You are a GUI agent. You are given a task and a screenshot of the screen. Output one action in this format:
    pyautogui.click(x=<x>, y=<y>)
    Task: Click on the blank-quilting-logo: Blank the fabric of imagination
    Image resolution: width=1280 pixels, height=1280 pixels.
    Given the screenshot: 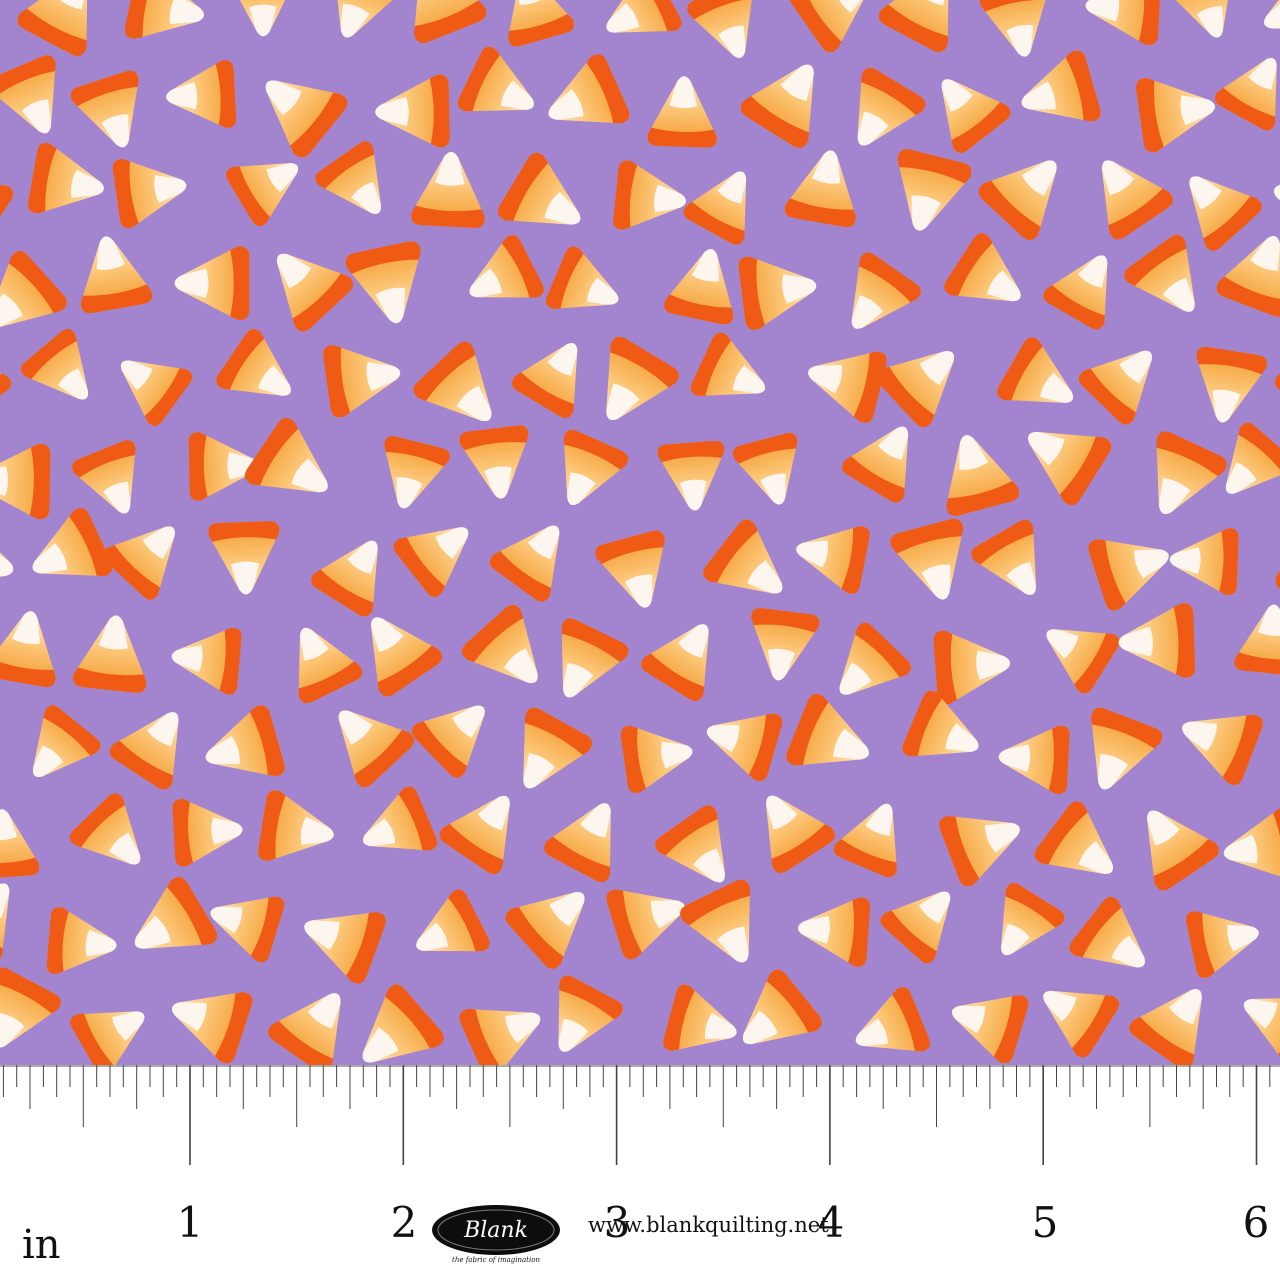 What is the action you would take?
    pyautogui.click(x=496, y=1233)
    